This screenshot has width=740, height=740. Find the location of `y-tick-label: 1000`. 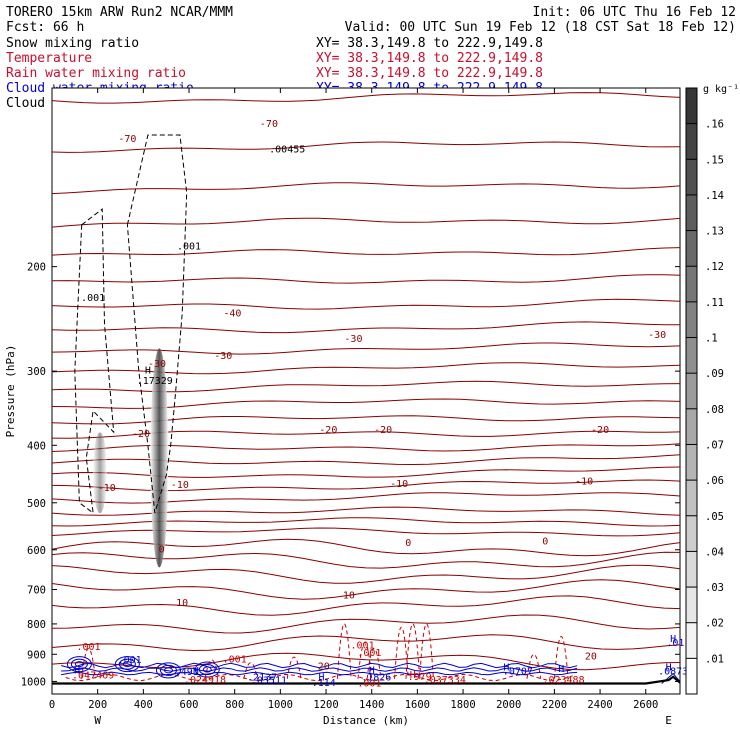

y-tick-label: 1000 is located at coordinates (33, 682).